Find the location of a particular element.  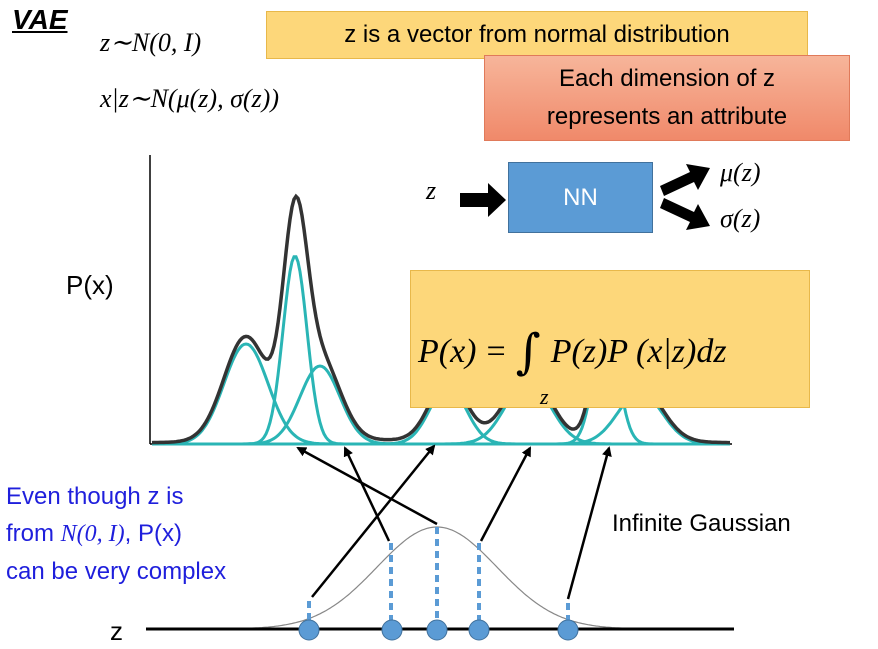

nn-output-mu: μ(z) is located at coordinates (740, 172).